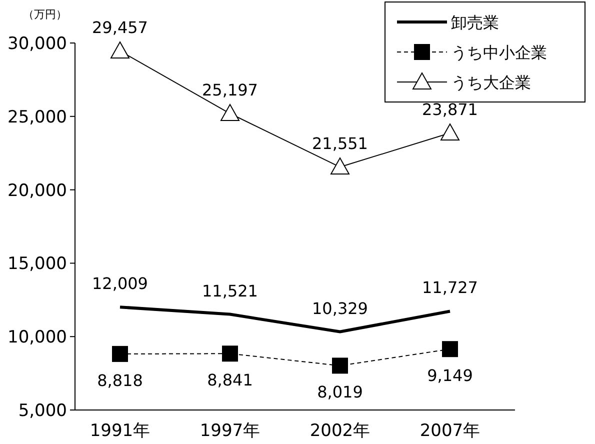 This screenshot has width=595, height=444. What do you see at coordinates (120, 27) in the screenshot?
I see `data-label: 29,457` at bounding box center [120, 27].